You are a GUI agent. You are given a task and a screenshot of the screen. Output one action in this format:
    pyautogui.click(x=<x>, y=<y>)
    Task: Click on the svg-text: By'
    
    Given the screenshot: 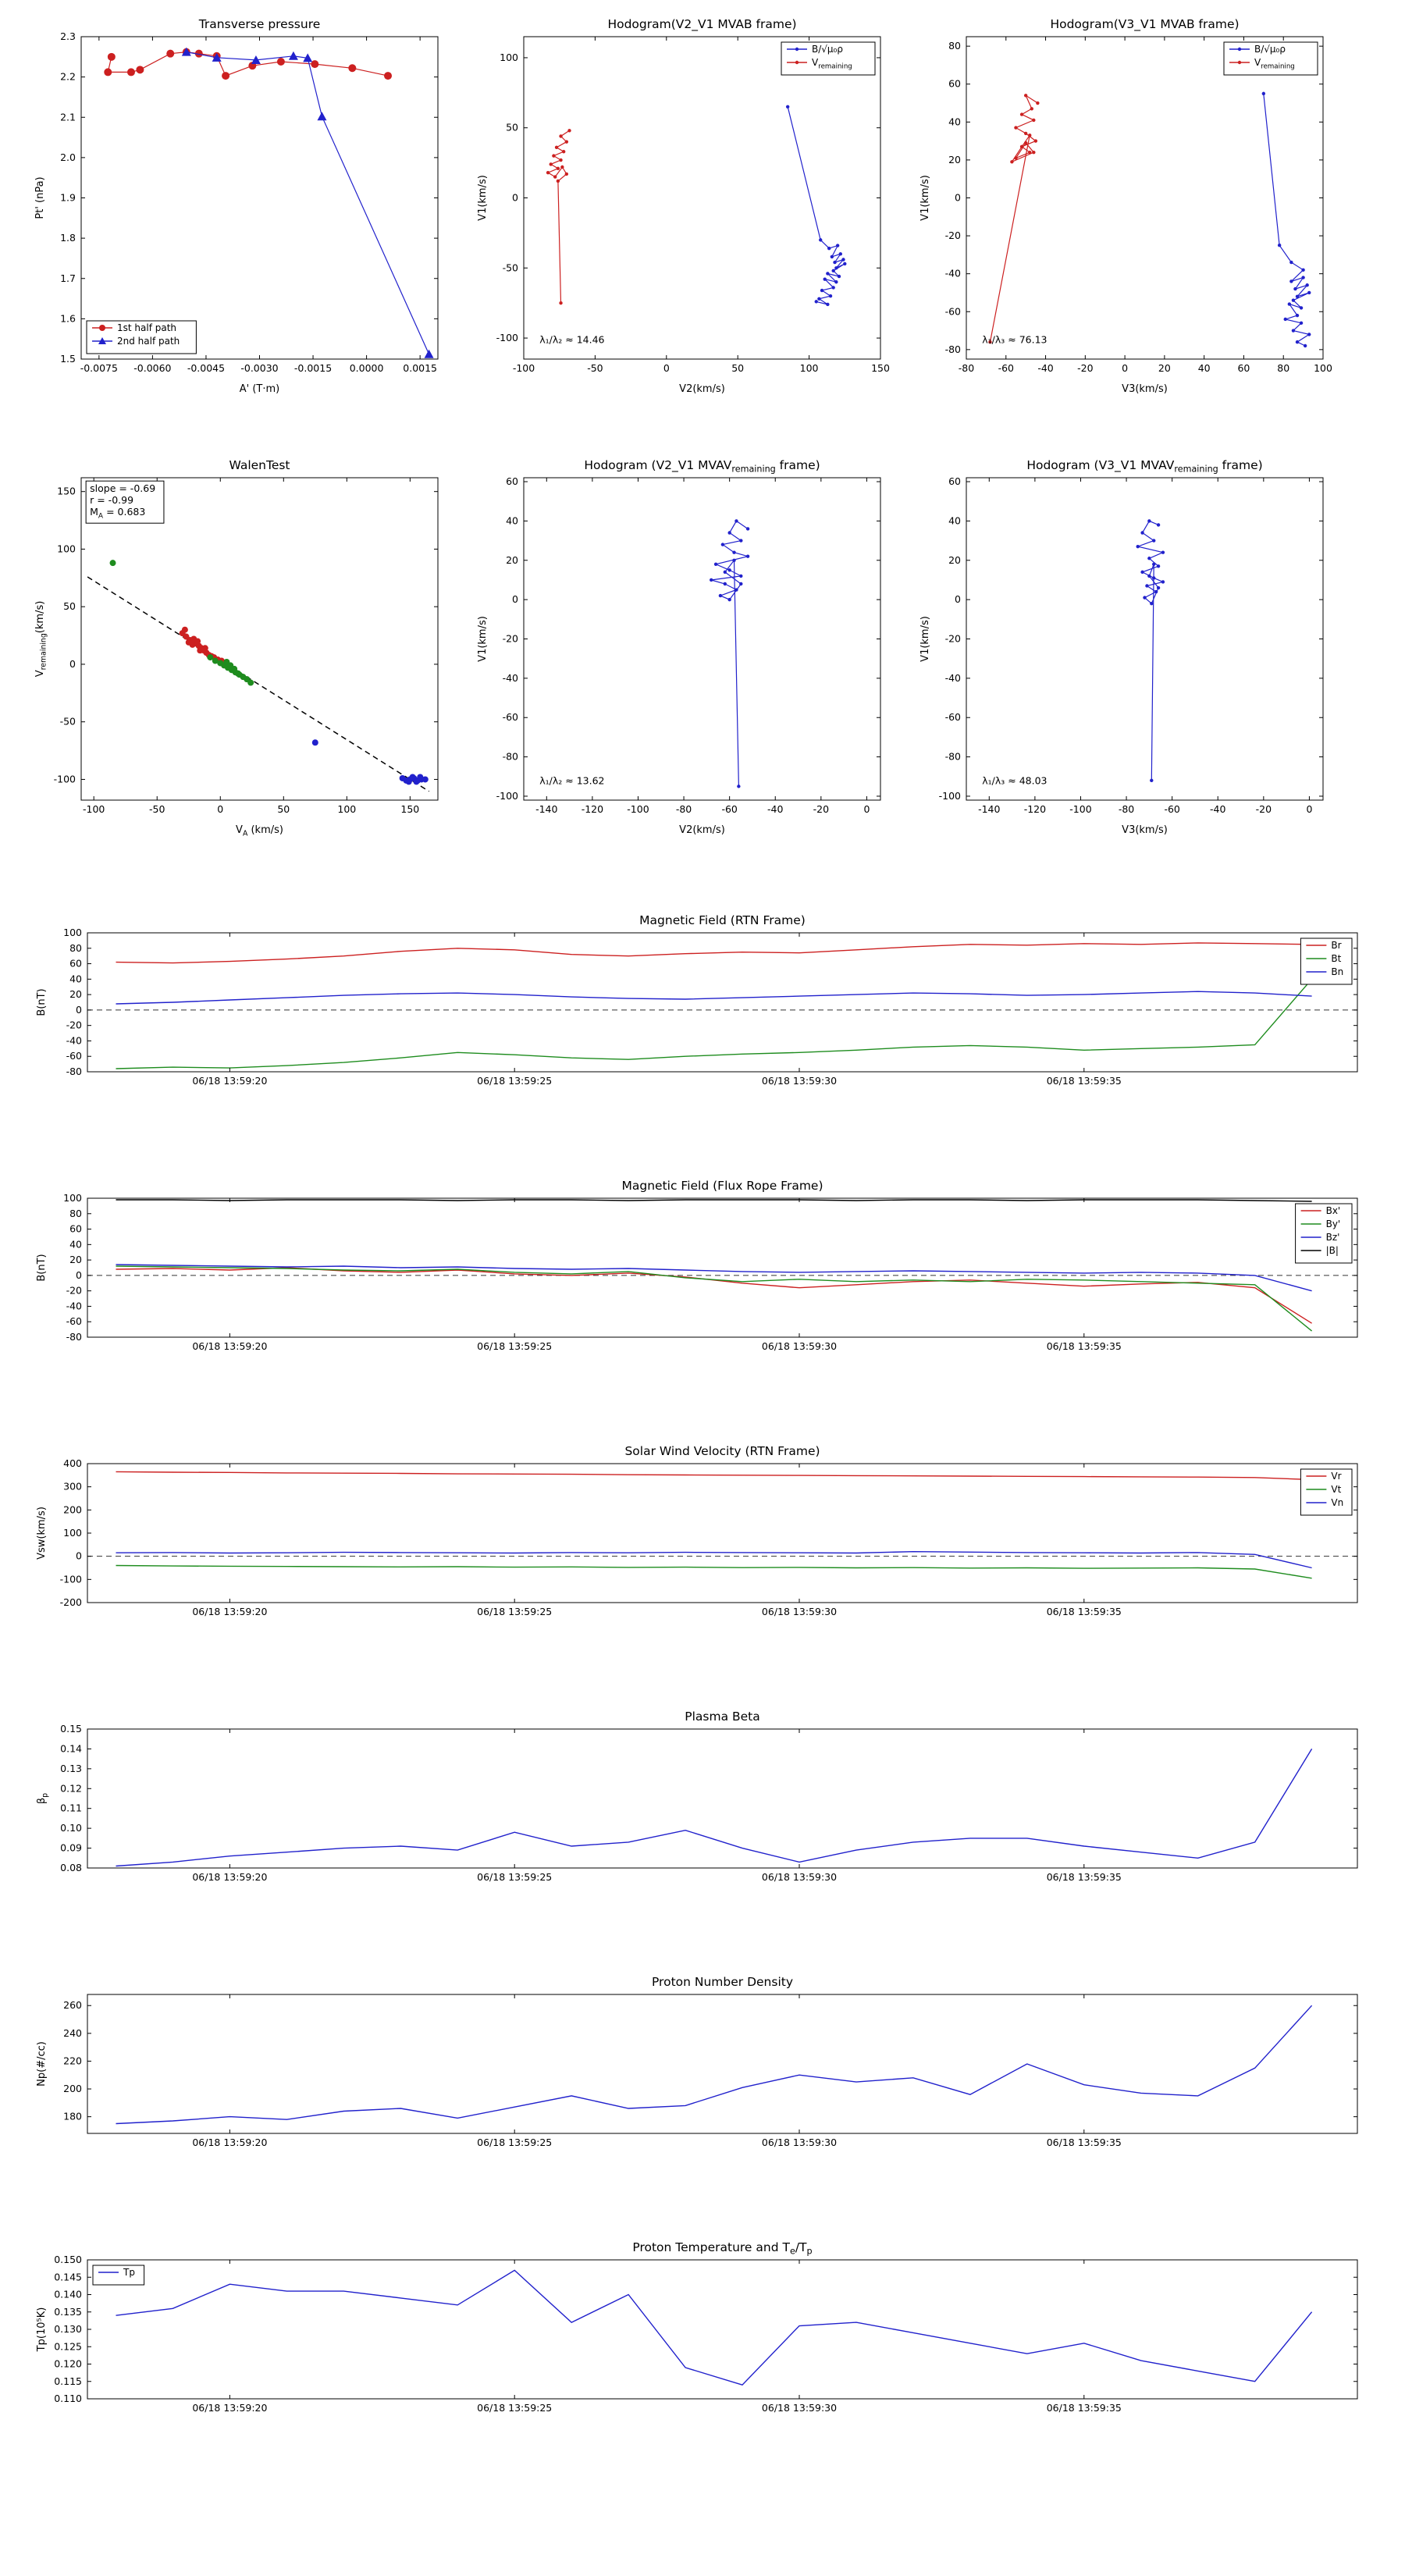 What is the action you would take?
    pyautogui.click(x=1334, y=1224)
    